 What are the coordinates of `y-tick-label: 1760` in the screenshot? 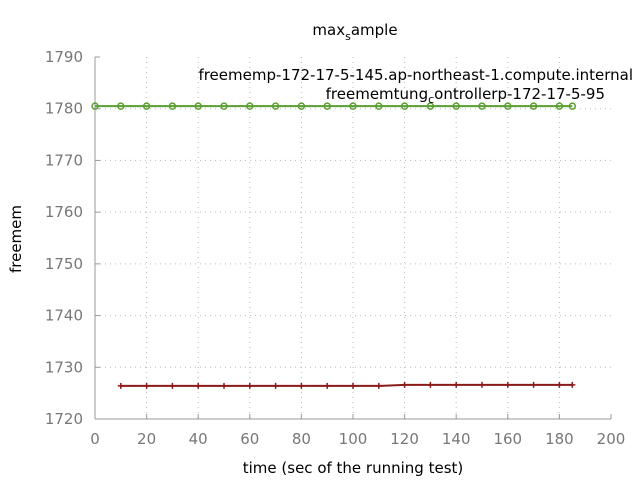 It's located at (64, 212).